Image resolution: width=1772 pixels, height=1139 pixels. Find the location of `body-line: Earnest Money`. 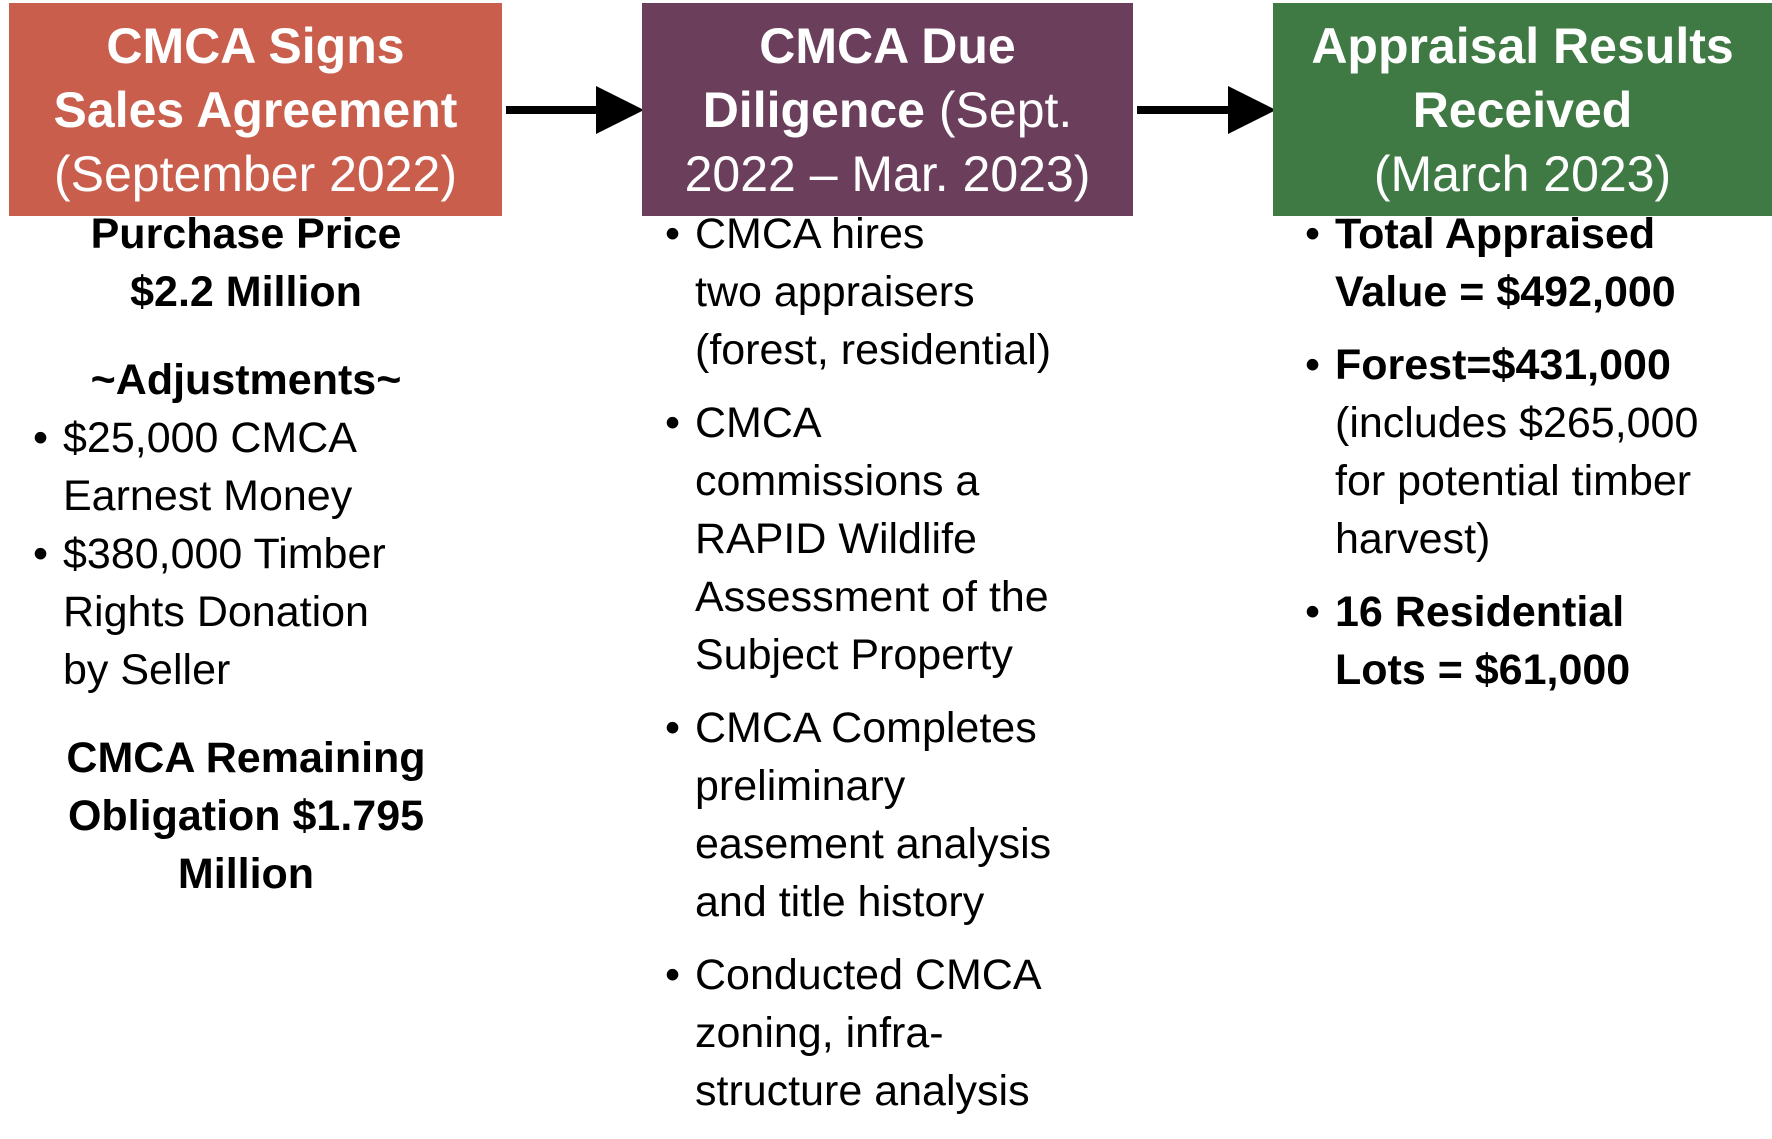

body-line: Earnest Money is located at coordinates (208, 496).